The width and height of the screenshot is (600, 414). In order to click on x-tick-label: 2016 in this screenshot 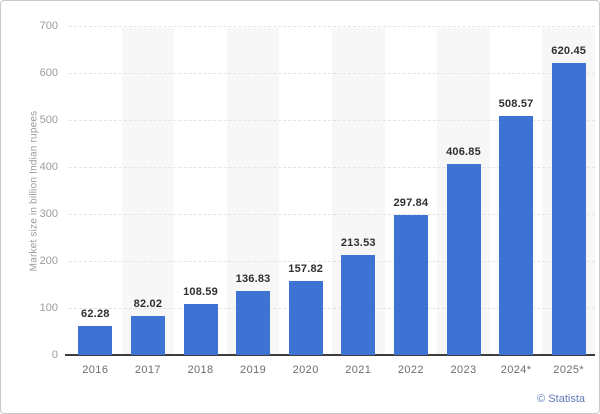, I will do `click(95, 370)`.